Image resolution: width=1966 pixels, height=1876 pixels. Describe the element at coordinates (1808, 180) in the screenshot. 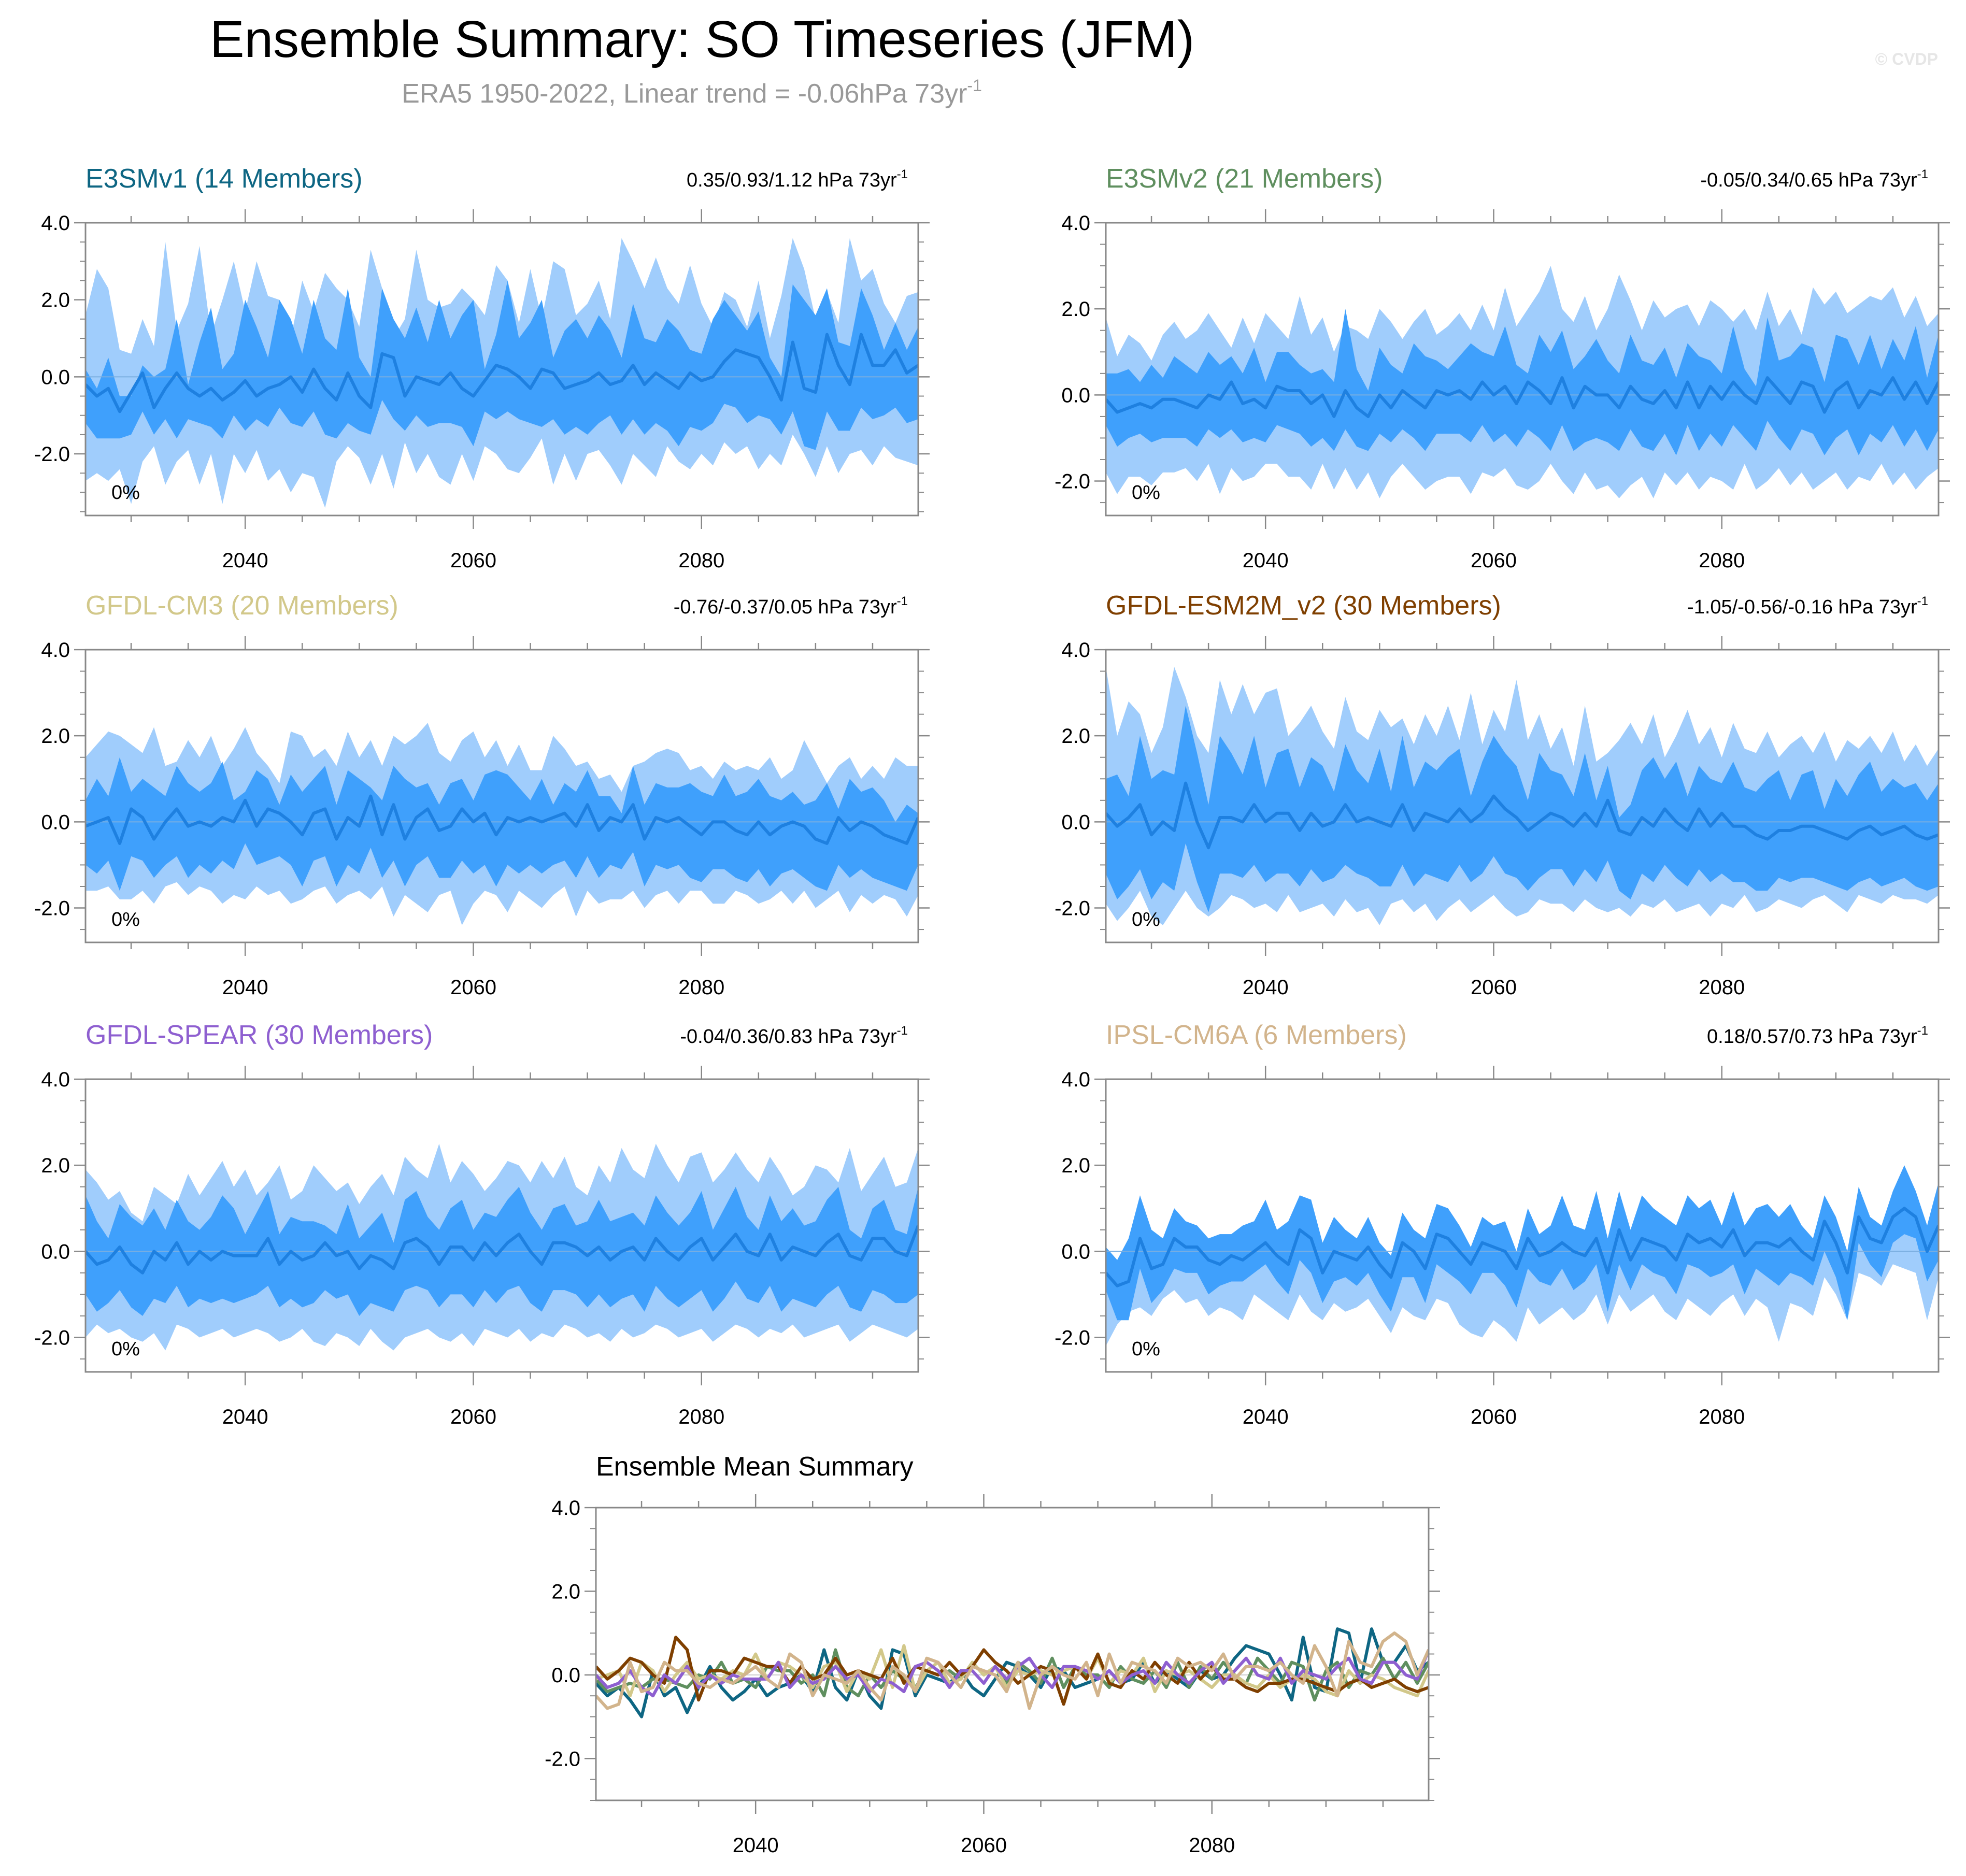

I see `trend-summary-text: -0.05/0.34/0.65 hPa 73yr` at that location.